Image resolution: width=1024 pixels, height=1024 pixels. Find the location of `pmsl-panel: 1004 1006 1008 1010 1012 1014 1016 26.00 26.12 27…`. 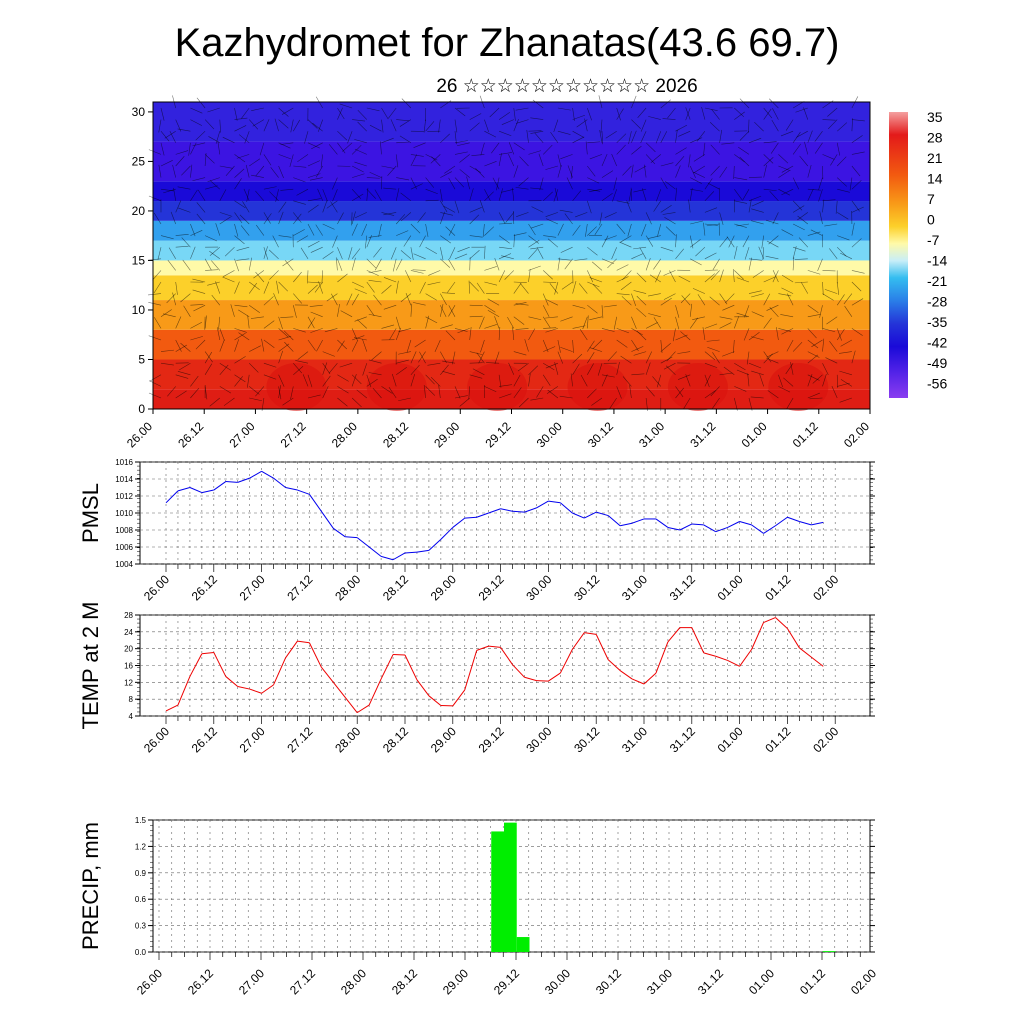

pmsl-panel: 1004 1006 1008 1010 1012 1014 1016 26.00 26.12 27… is located at coordinates (476, 530).